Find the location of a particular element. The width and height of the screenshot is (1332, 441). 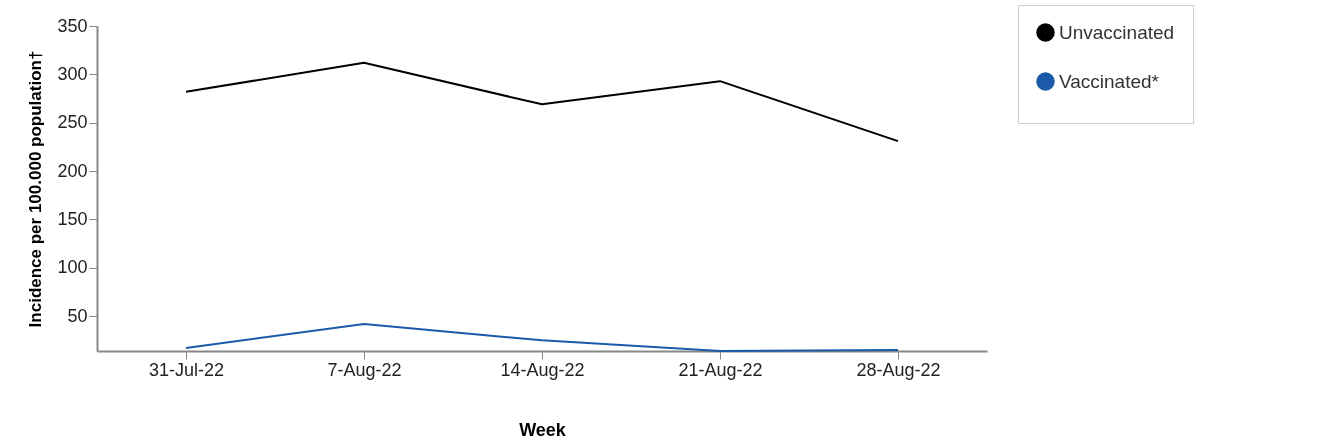

legend-label: Vaccinated* is located at coordinates (1109, 81).